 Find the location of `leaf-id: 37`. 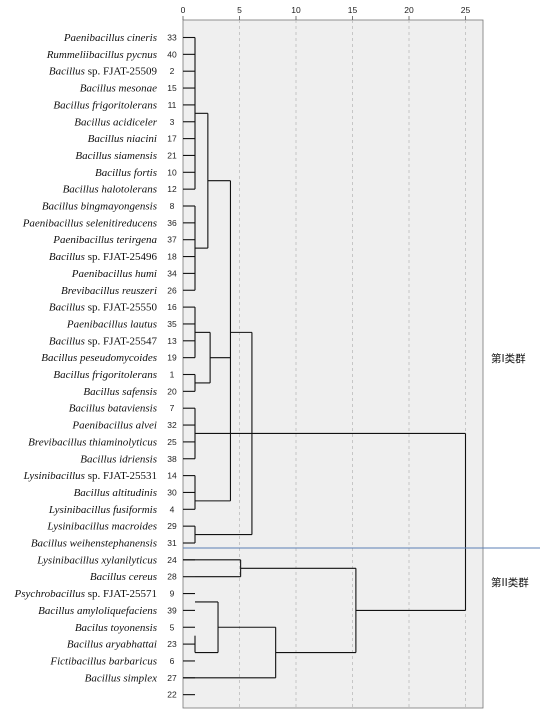

leaf-id: 37 is located at coordinates (172, 240).